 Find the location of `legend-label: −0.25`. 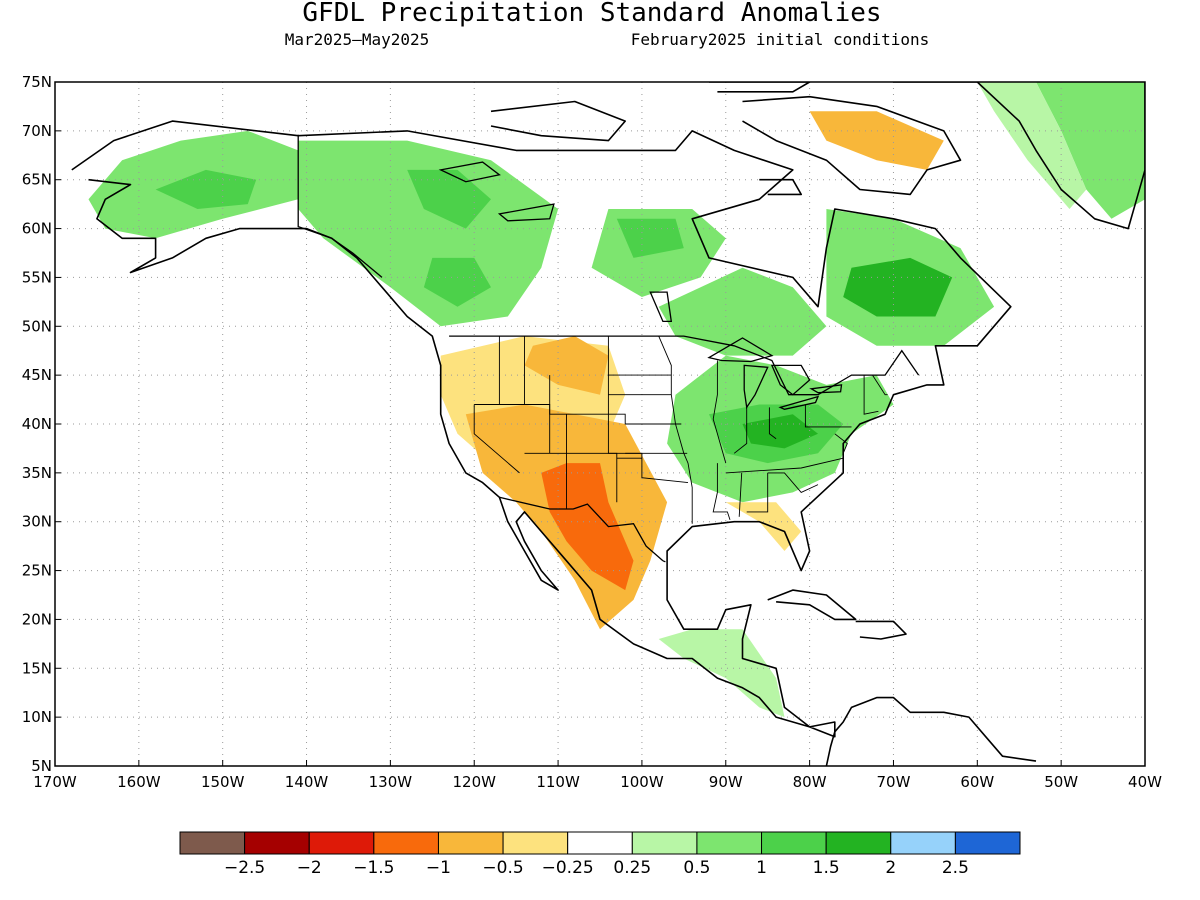

legend-label: −0.25 is located at coordinates (568, 868).